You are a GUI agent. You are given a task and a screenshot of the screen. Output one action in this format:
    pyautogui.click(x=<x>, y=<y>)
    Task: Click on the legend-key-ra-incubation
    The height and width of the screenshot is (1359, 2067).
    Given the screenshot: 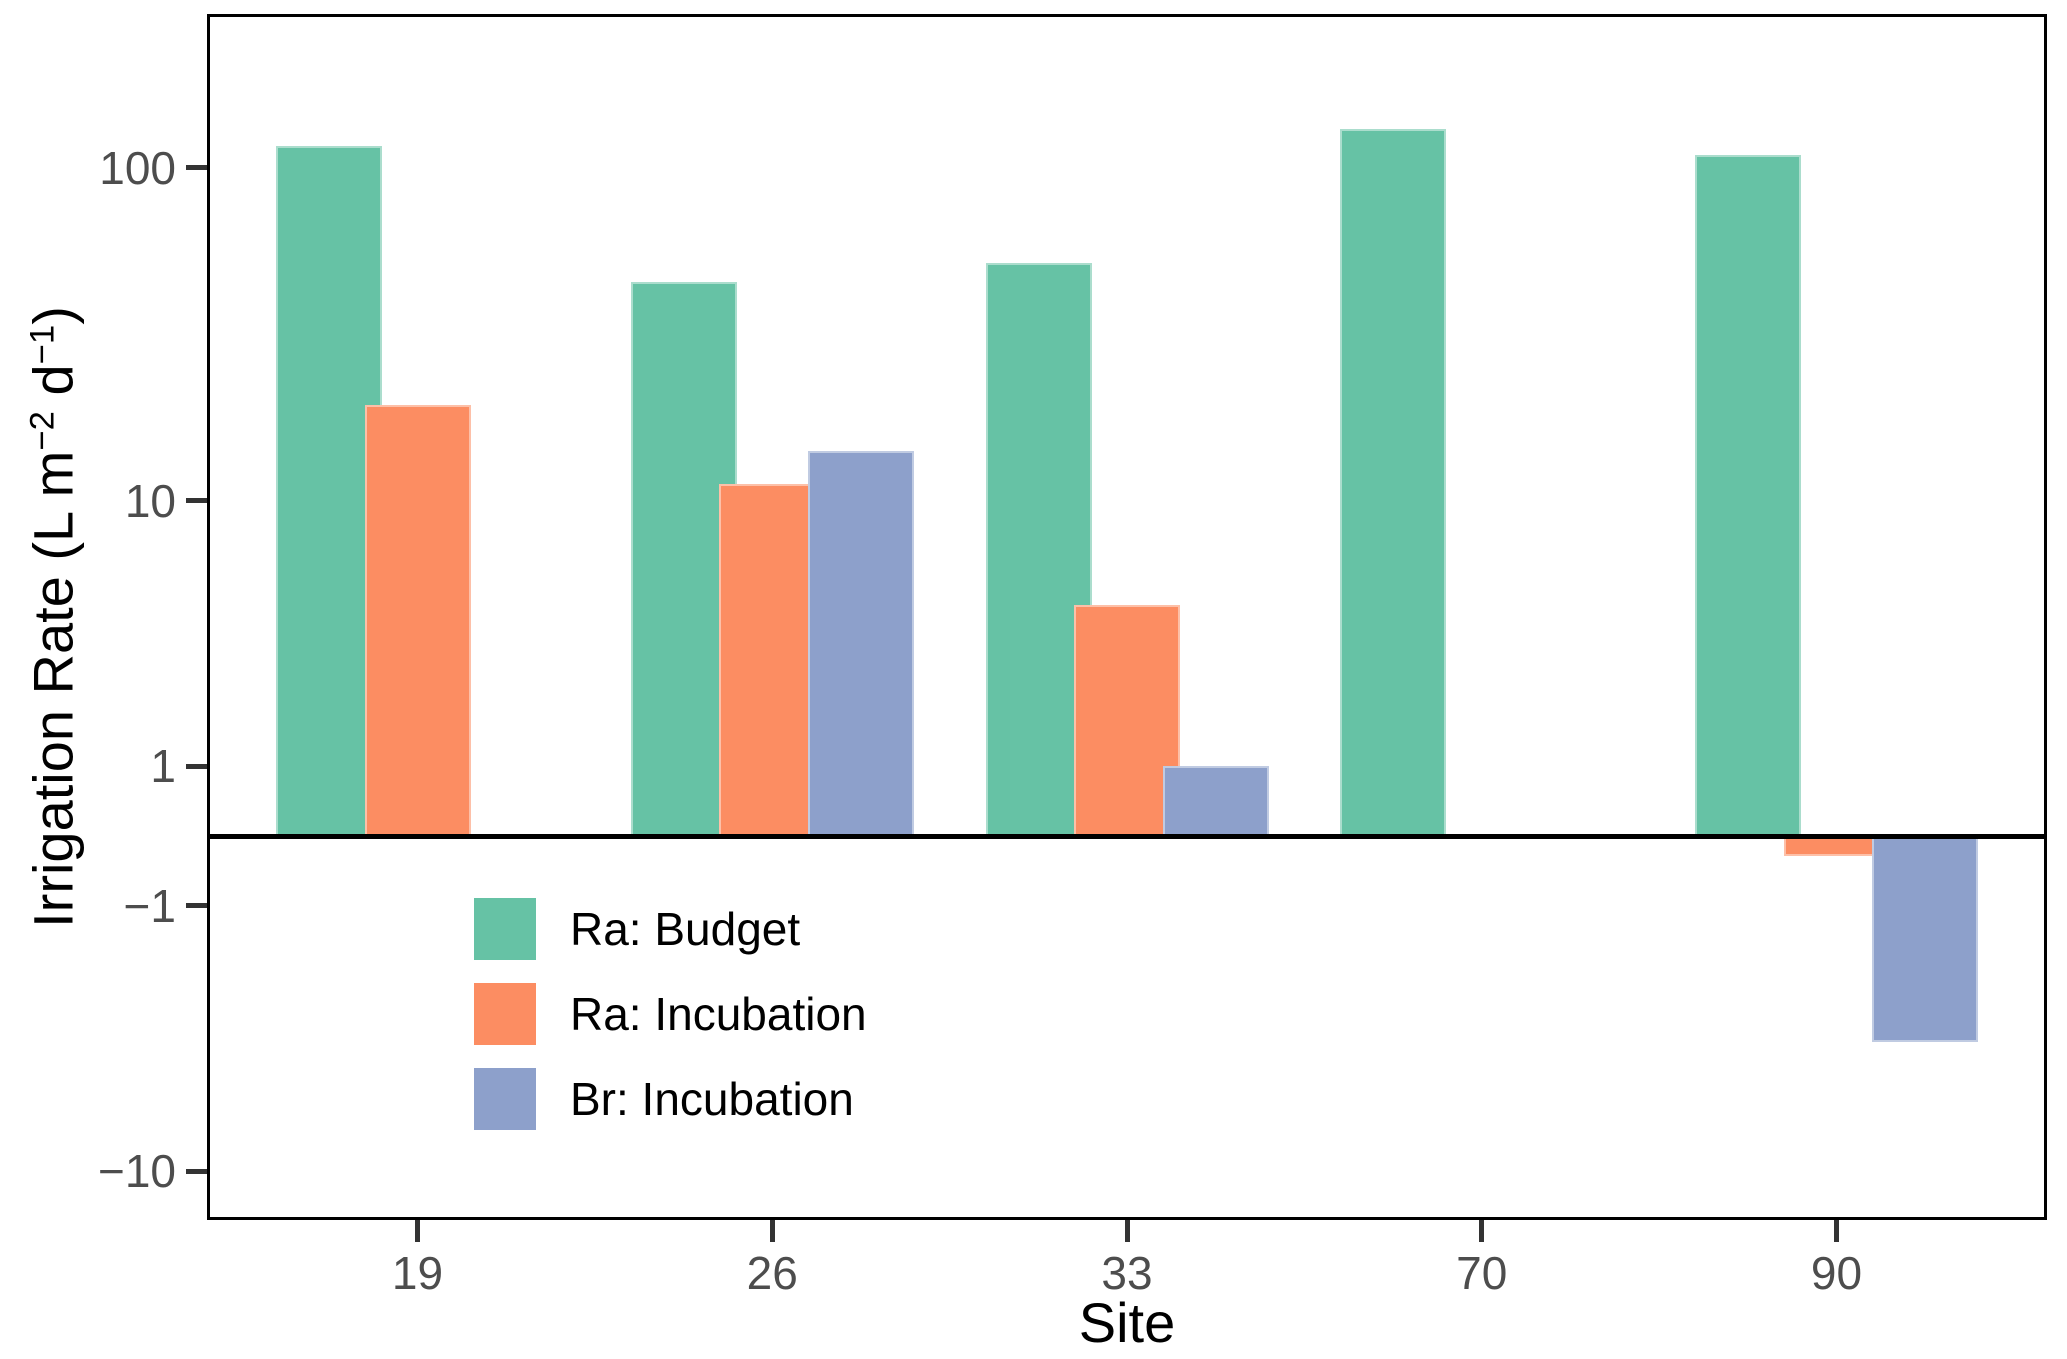 What is the action you would take?
    pyautogui.click(x=505, y=1014)
    